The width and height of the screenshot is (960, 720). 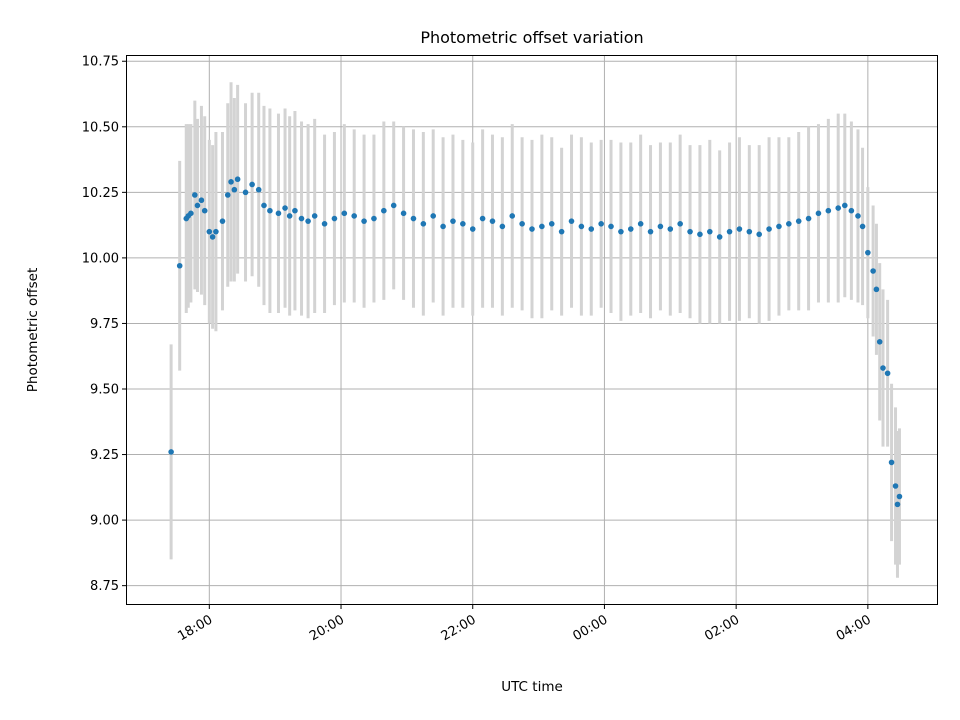 What do you see at coordinates (104, 455) in the screenshot?
I see `y-tick-label: 9.25` at bounding box center [104, 455].